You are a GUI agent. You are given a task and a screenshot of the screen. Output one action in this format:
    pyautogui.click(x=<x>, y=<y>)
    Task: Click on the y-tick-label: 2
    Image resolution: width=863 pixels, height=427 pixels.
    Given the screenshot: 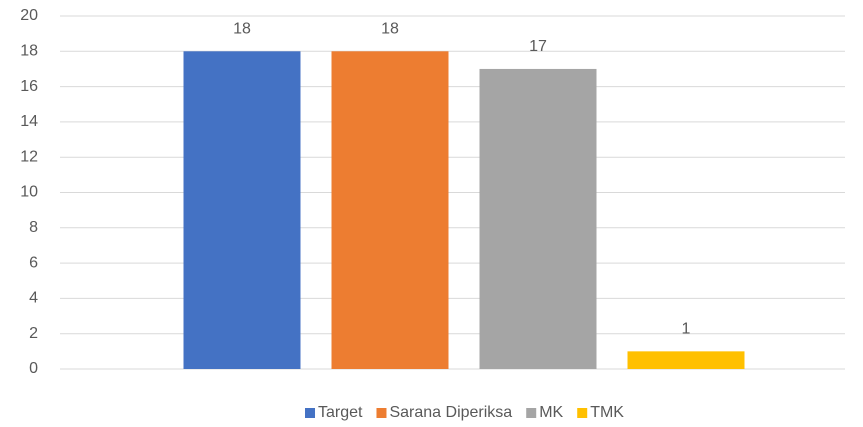 What is the action you would take?
    pyautogui.click(x=33, y=333)
    